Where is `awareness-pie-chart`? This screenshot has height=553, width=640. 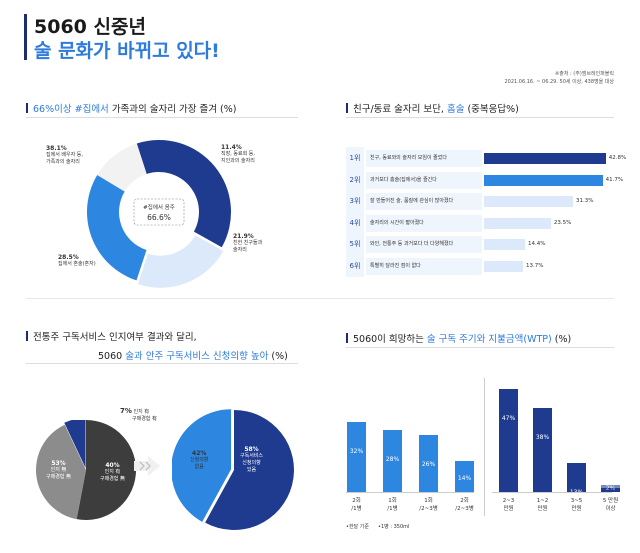 awareness-pie-chart is located at coordinates (86, 470).